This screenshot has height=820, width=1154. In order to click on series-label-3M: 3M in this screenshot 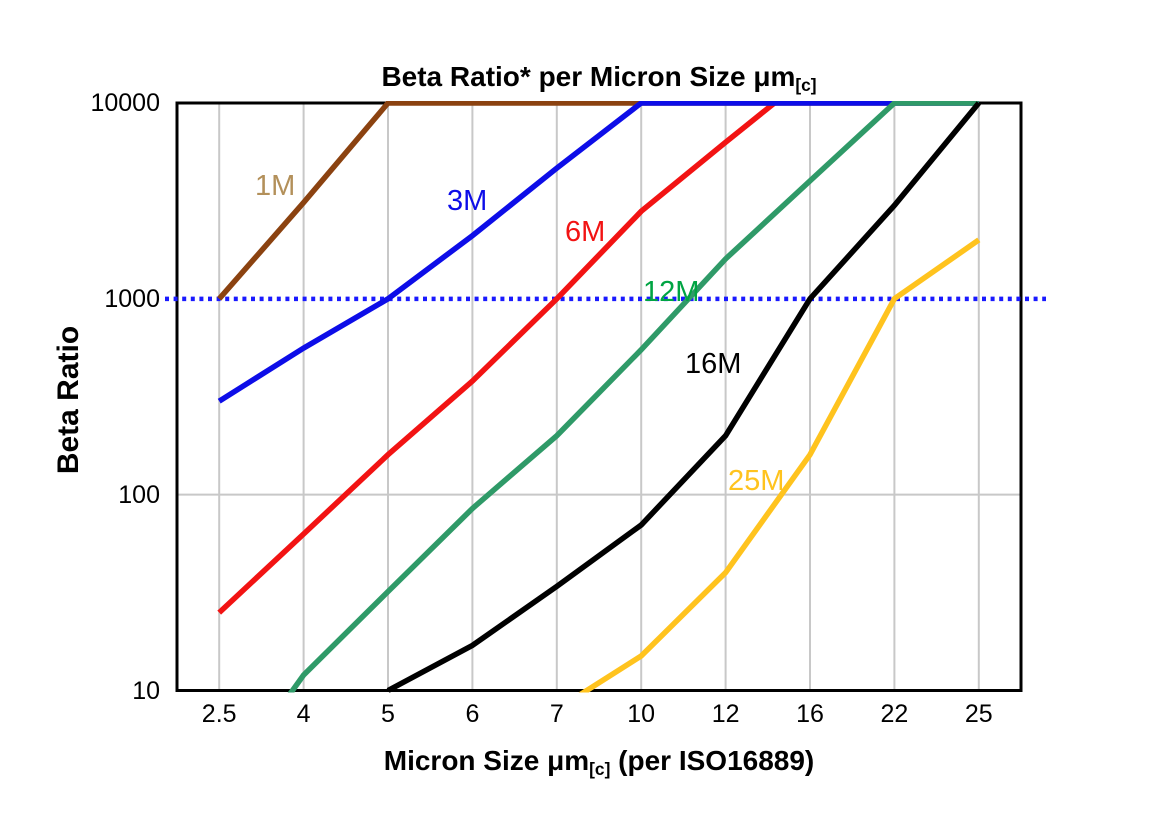, I will do `click(467, 201)`.